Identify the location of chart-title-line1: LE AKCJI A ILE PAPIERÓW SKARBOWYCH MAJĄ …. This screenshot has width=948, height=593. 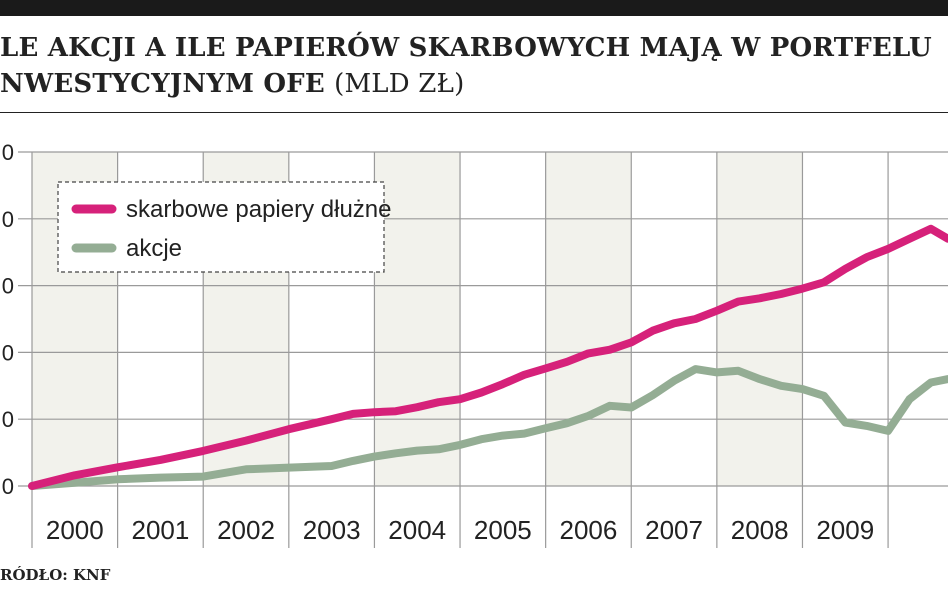
(466, 48).